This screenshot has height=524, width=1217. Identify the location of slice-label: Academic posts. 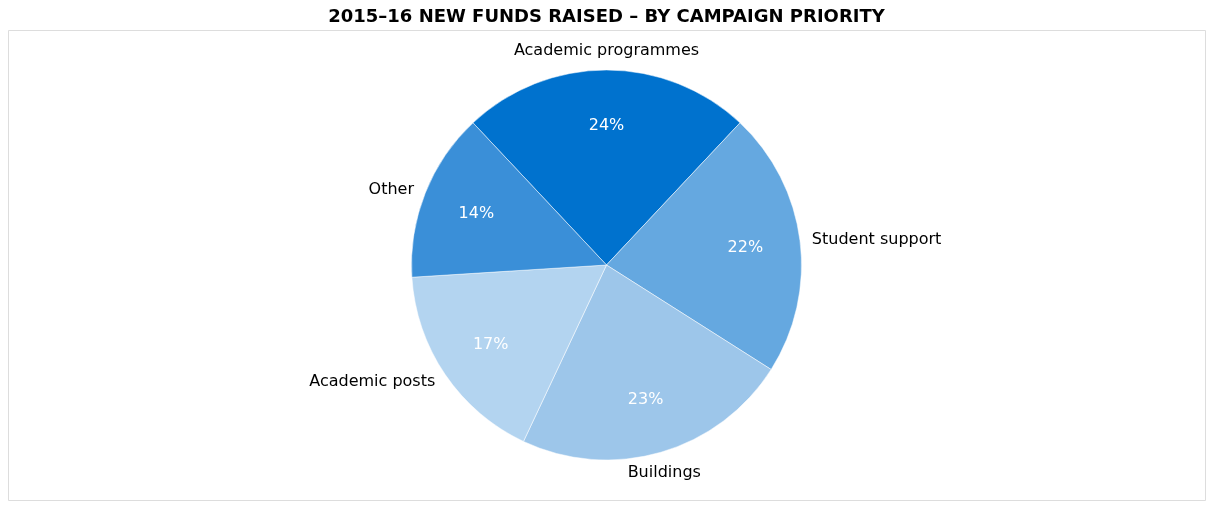
(372, 381).